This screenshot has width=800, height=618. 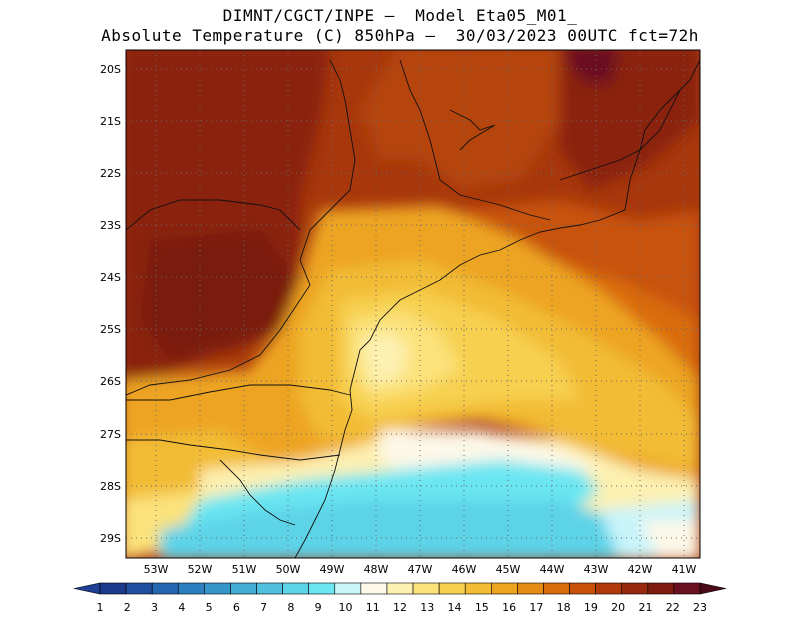 What do you see at coordinates (318, 607) in the screenshot?
I see `colorbar-label: 9` at bounding box center [318, 607].